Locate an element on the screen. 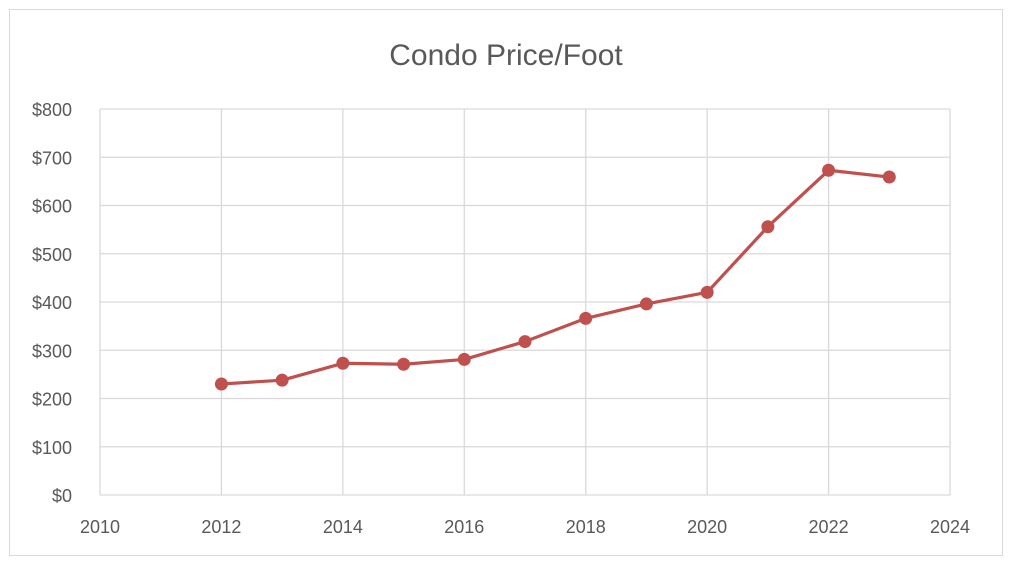 The width and height of the screenshot is (1014, 566). y-tick-label: $600 is located at coordinates (52, 207).